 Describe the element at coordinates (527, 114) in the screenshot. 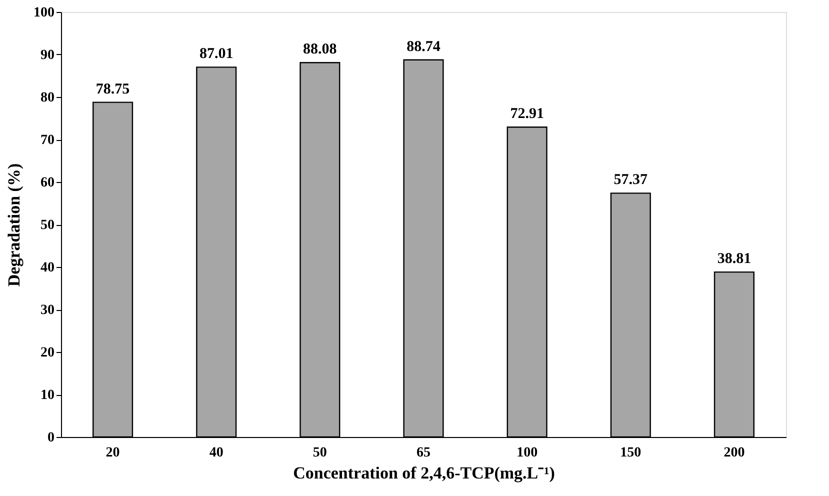

I see `data-label: 72.91` at that location.